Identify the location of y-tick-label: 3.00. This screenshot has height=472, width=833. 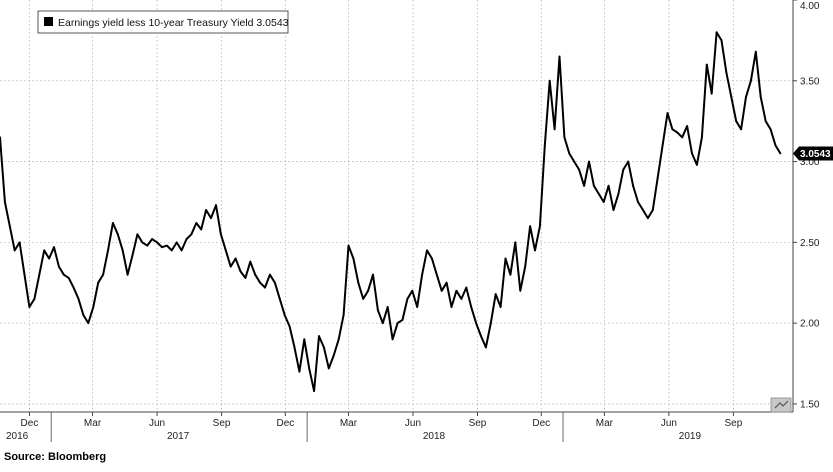
(810, 162).